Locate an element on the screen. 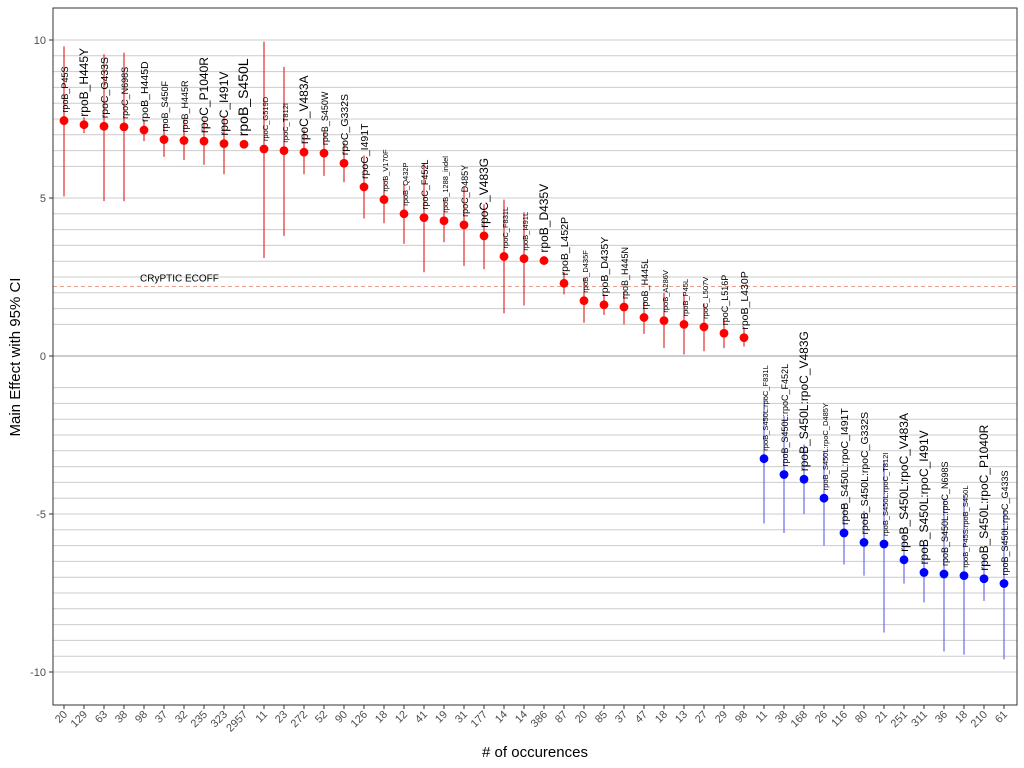 The height and width of the screenshot is (768, 1024). reference-lines: CRyPTIC ECOFF is located at coordinates (535, 315).